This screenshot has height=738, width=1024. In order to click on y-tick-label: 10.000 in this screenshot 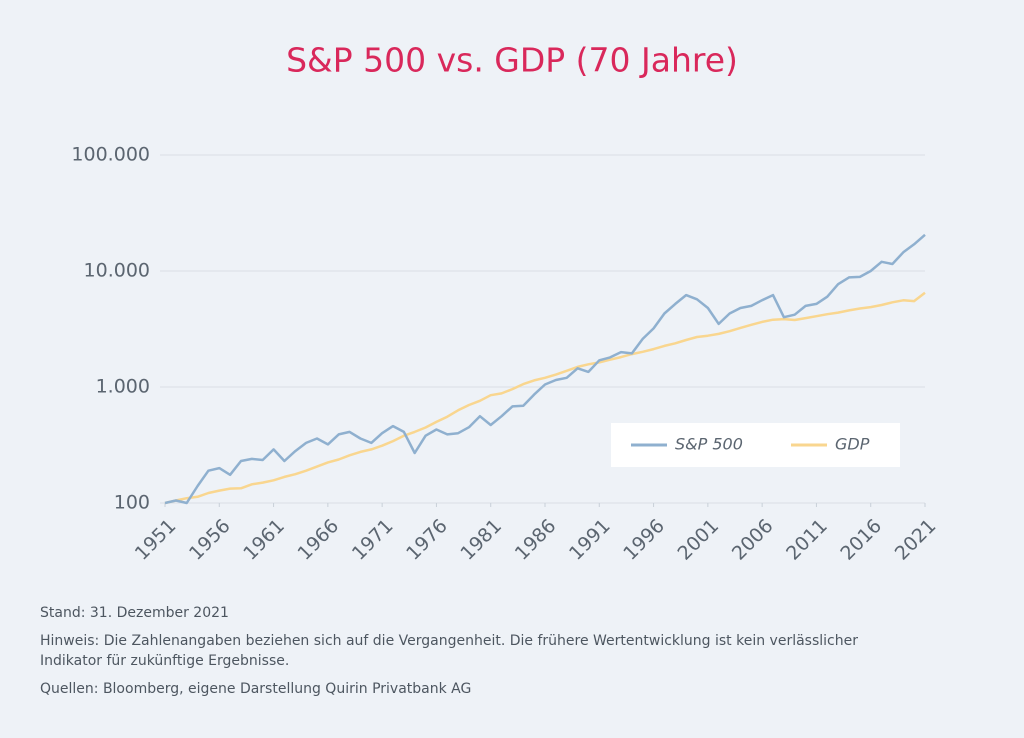, I will do `click(117, 271)`.